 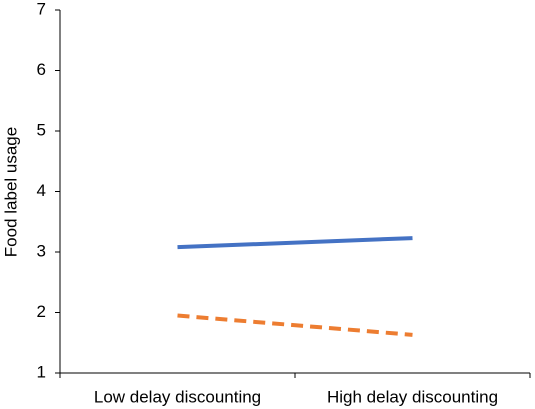 What do you see at coordinates (41, 9) in the screenshot?
I see `y-tick-label: 7` at bounding box center [41, 9].